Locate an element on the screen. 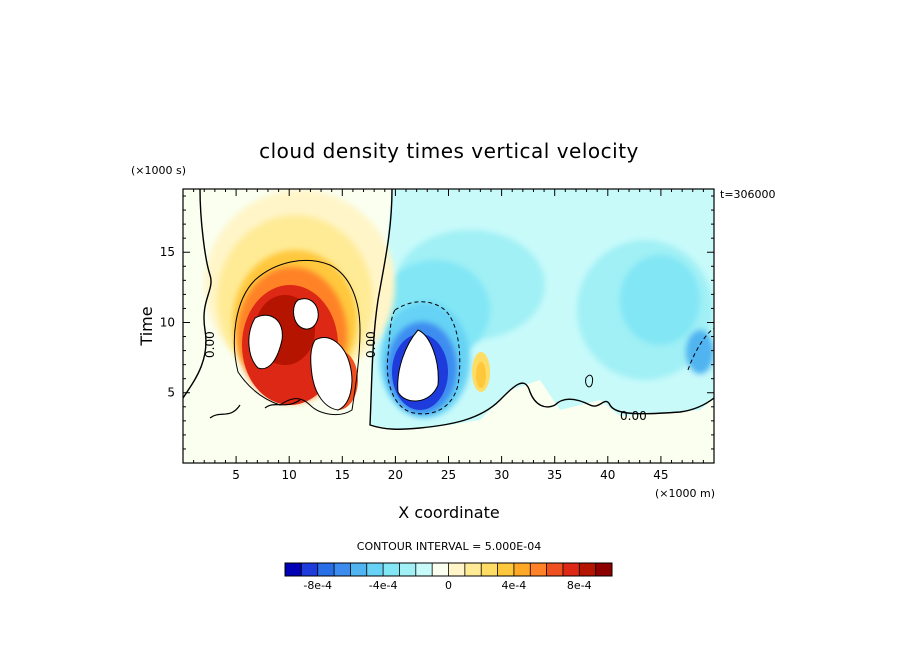 Image resolution: width=904 pixels, height=654 pixels. y-tick-label: 10 is located at coordinates (167, 322).